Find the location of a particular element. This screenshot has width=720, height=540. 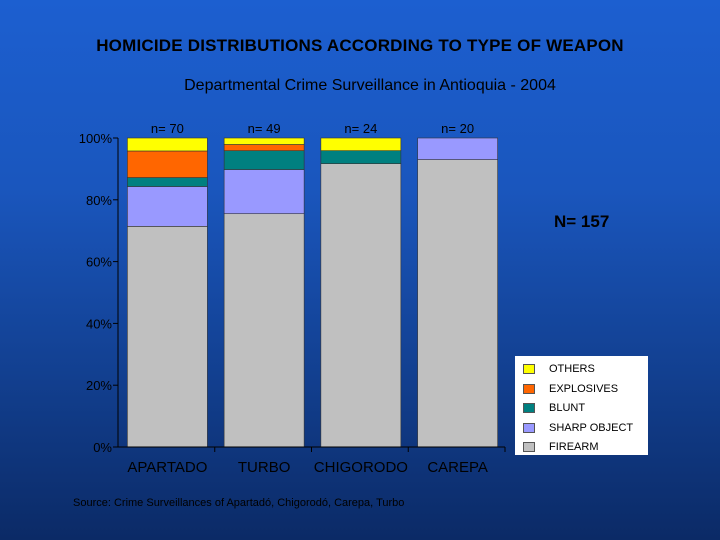

legend-label: OTHERS is located at coordinates (572, 369).